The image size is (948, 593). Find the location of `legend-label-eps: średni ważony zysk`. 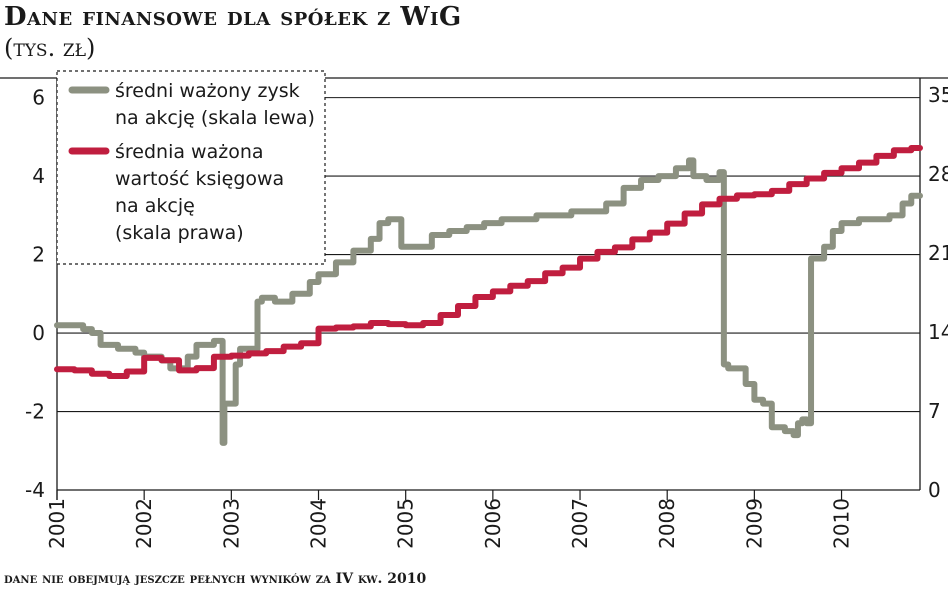

legend-label-eps: średni ważony zysk is located at coordinates (207, 91).